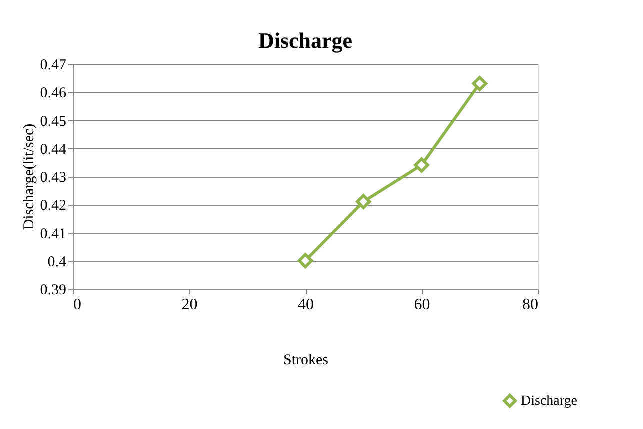 Image resolution: width=643 pixels, height=429 pixels. I want to click on y-tick-label: 0.4, so click(57, 262).